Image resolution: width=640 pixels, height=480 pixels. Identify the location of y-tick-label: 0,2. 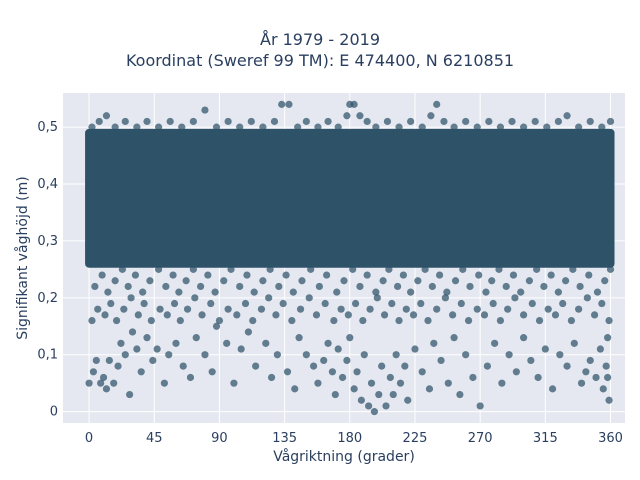
(47, 298).